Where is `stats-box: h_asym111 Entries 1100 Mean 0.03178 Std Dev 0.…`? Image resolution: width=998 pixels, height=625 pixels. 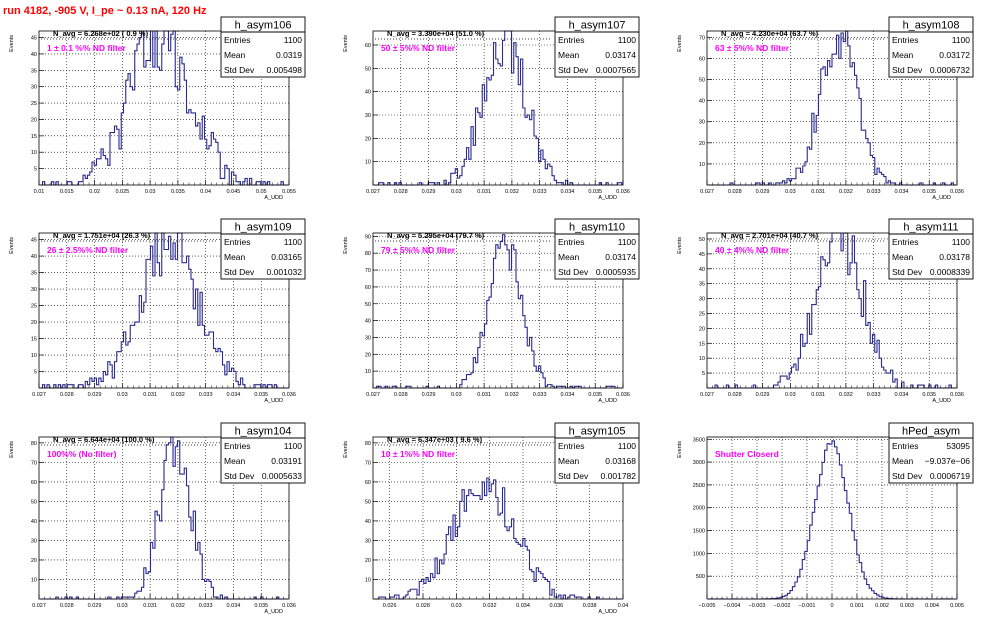
stats-box: h_asym111 Entries 1100 Mean 0.03178 Std Dev 0.… is located at coordinates (931, 249).